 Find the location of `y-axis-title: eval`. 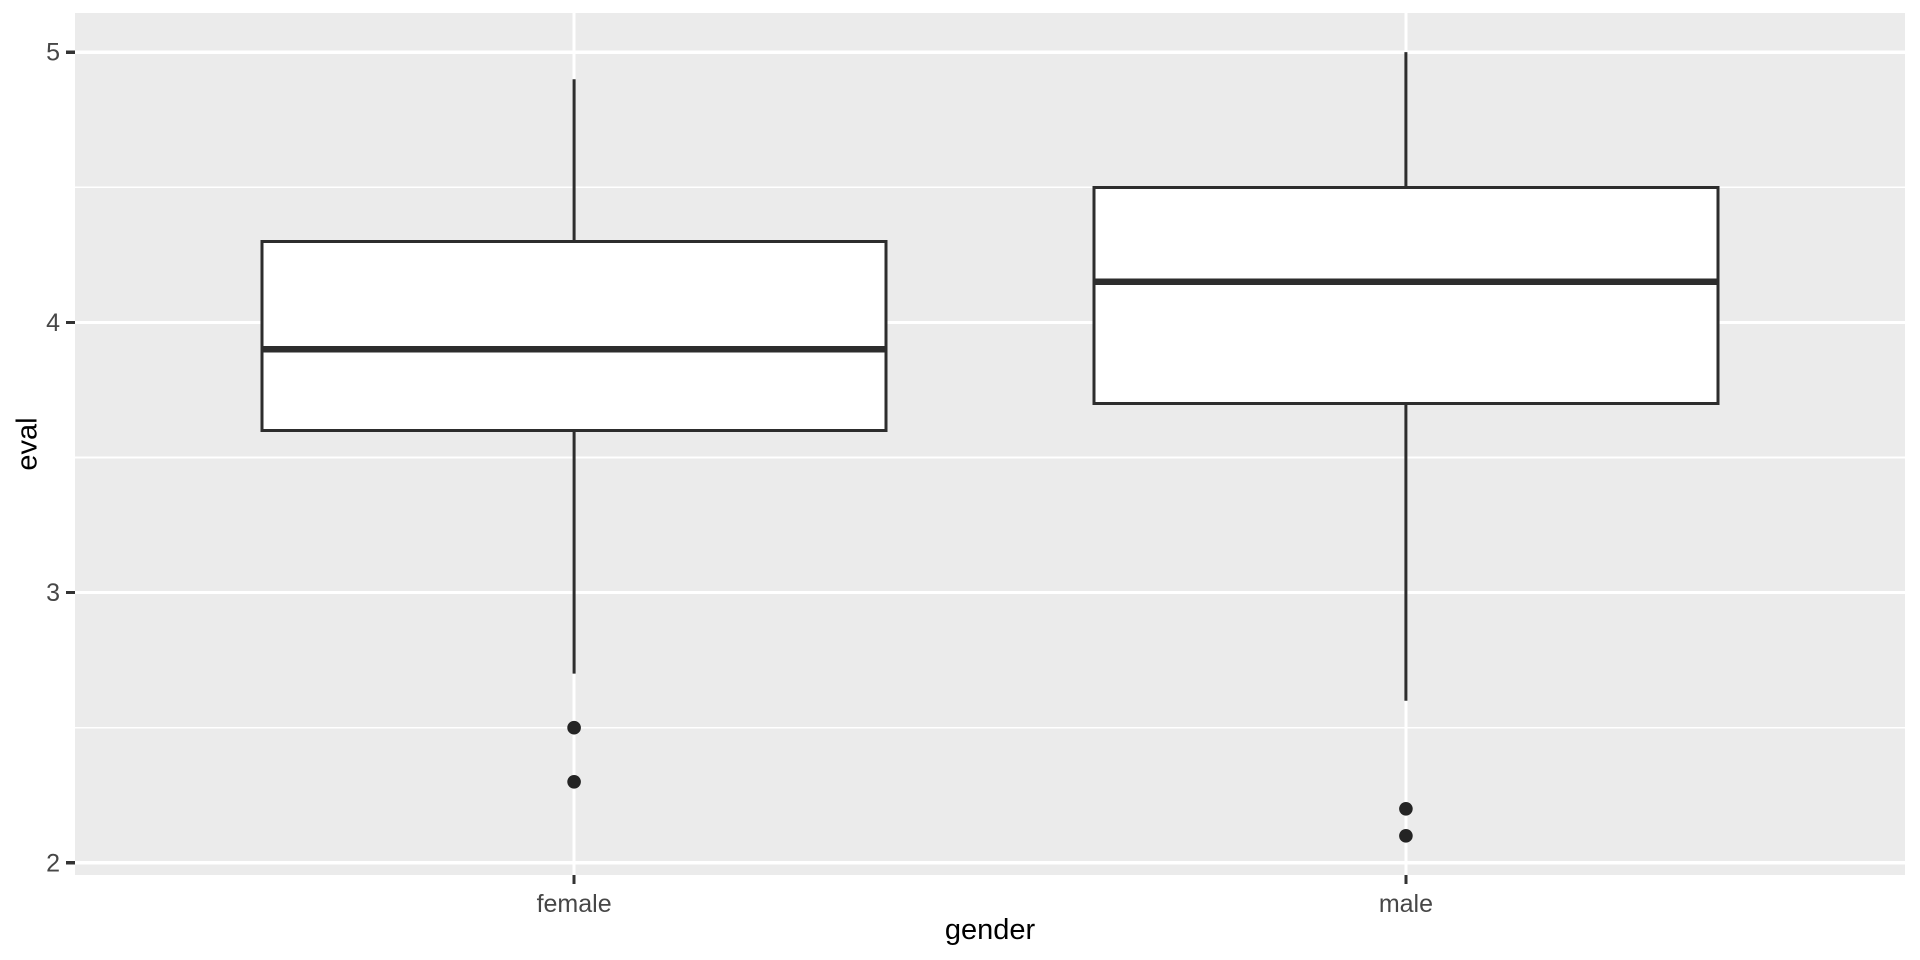

y-axis-title: eval is located at coordinates (27, 444).